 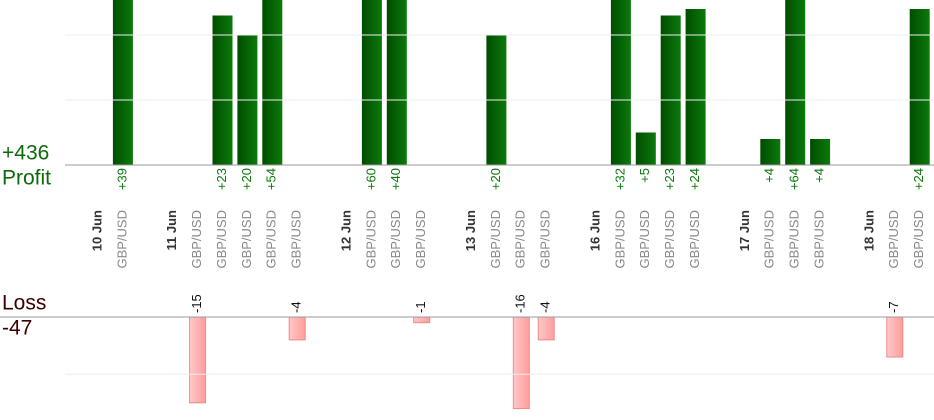 I want to click on loss-total: -47, so click(x=17, y=328).